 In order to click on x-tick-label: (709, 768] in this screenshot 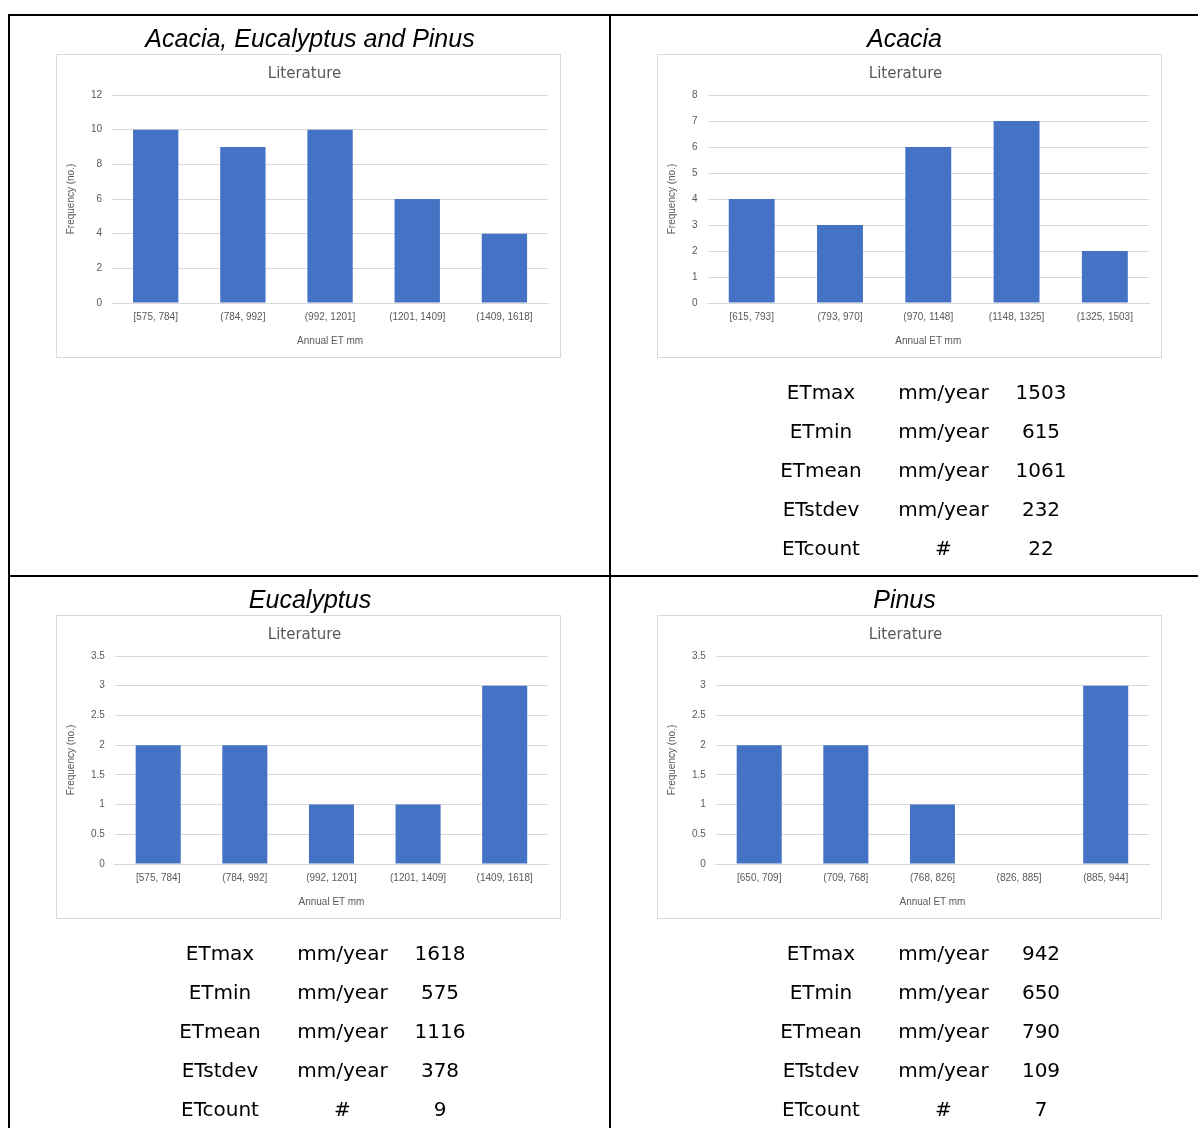, I will do `click(846, 877)`.